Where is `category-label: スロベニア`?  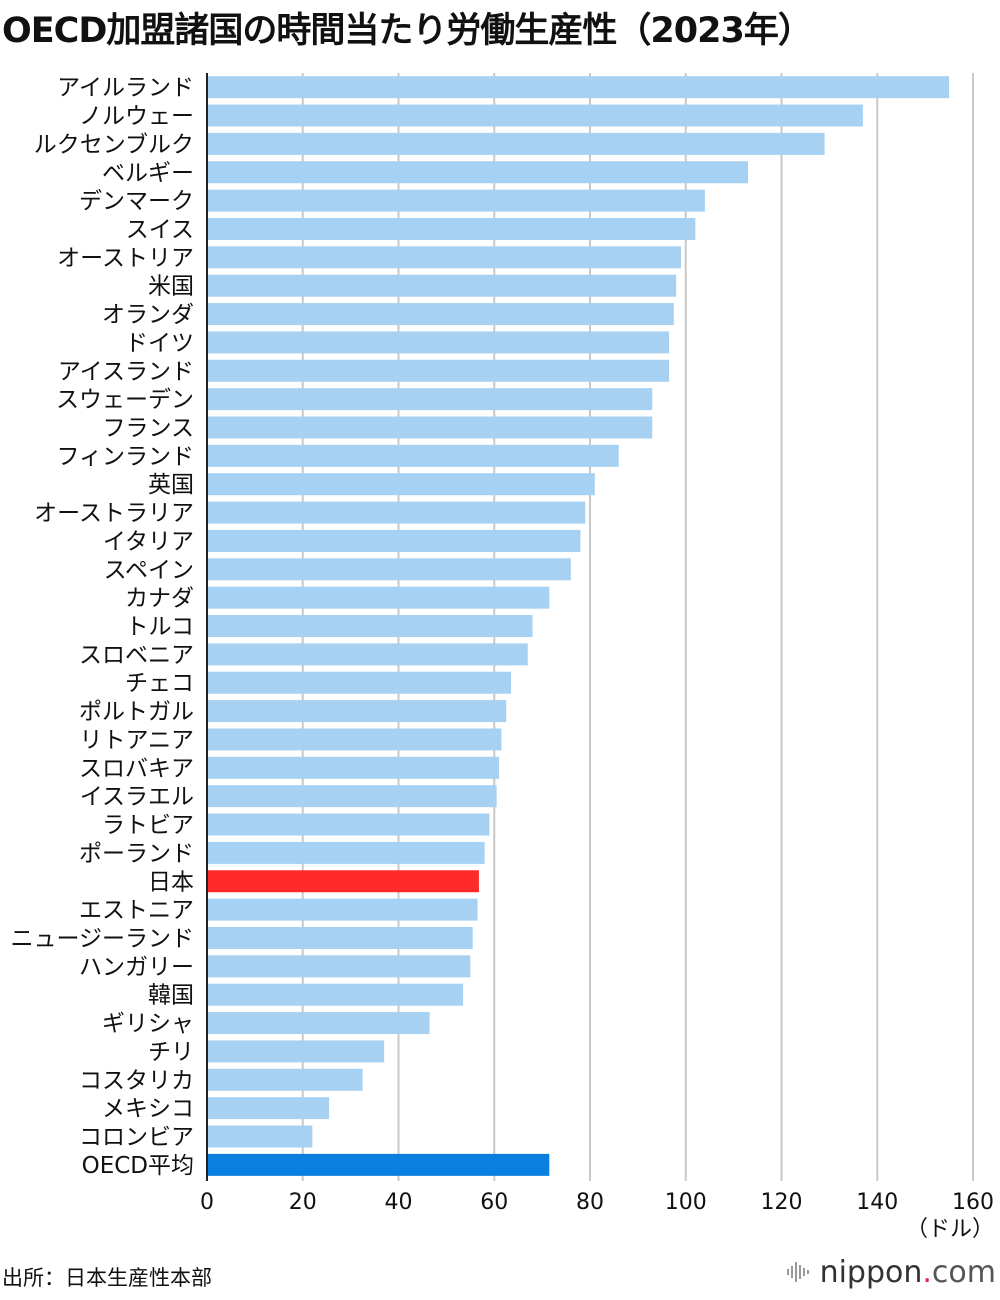
category-label: スロベニア is located at coordinates (136, 655).